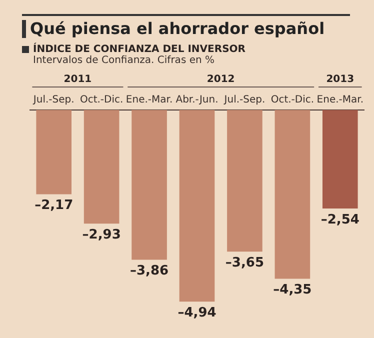 The image size is (374, 338). Describe the element at coordinates (54, 206) in the screenshot. I see `data-label: –2,17` at that location.